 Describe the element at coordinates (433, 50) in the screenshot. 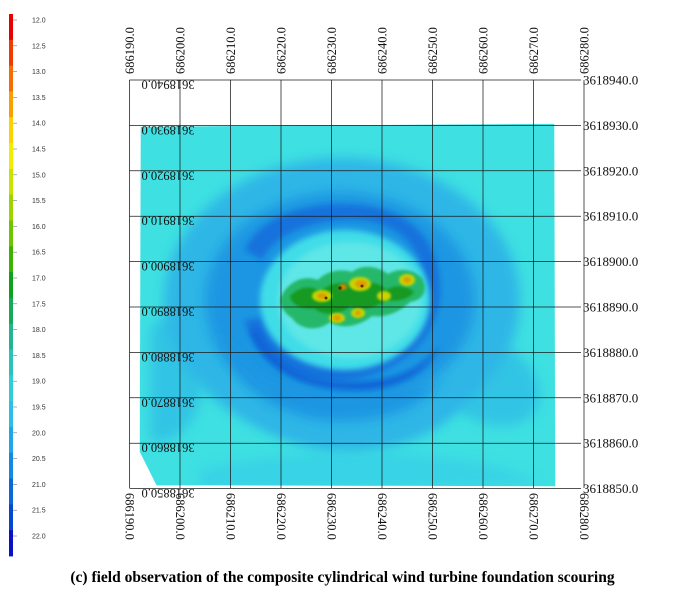

I see `x-axis-label-top: 686250.0` at that location.